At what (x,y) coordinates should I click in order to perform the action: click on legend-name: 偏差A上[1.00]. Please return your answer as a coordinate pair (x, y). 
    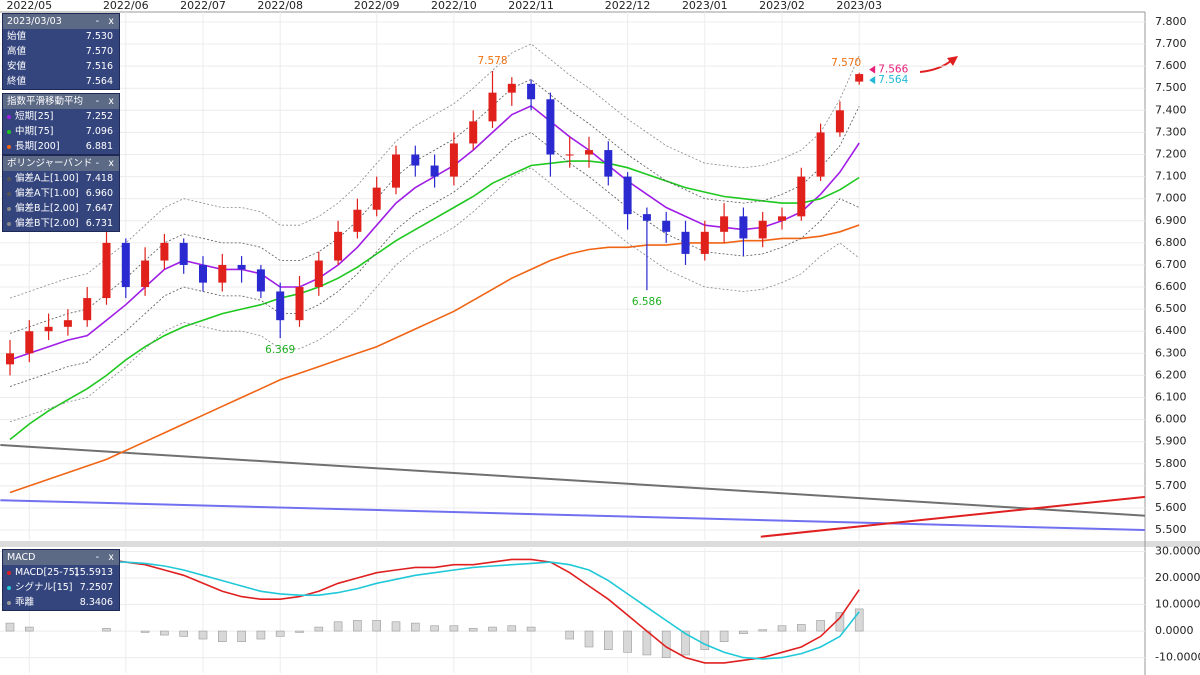
    Looking at the image, I should click on (47, 178).